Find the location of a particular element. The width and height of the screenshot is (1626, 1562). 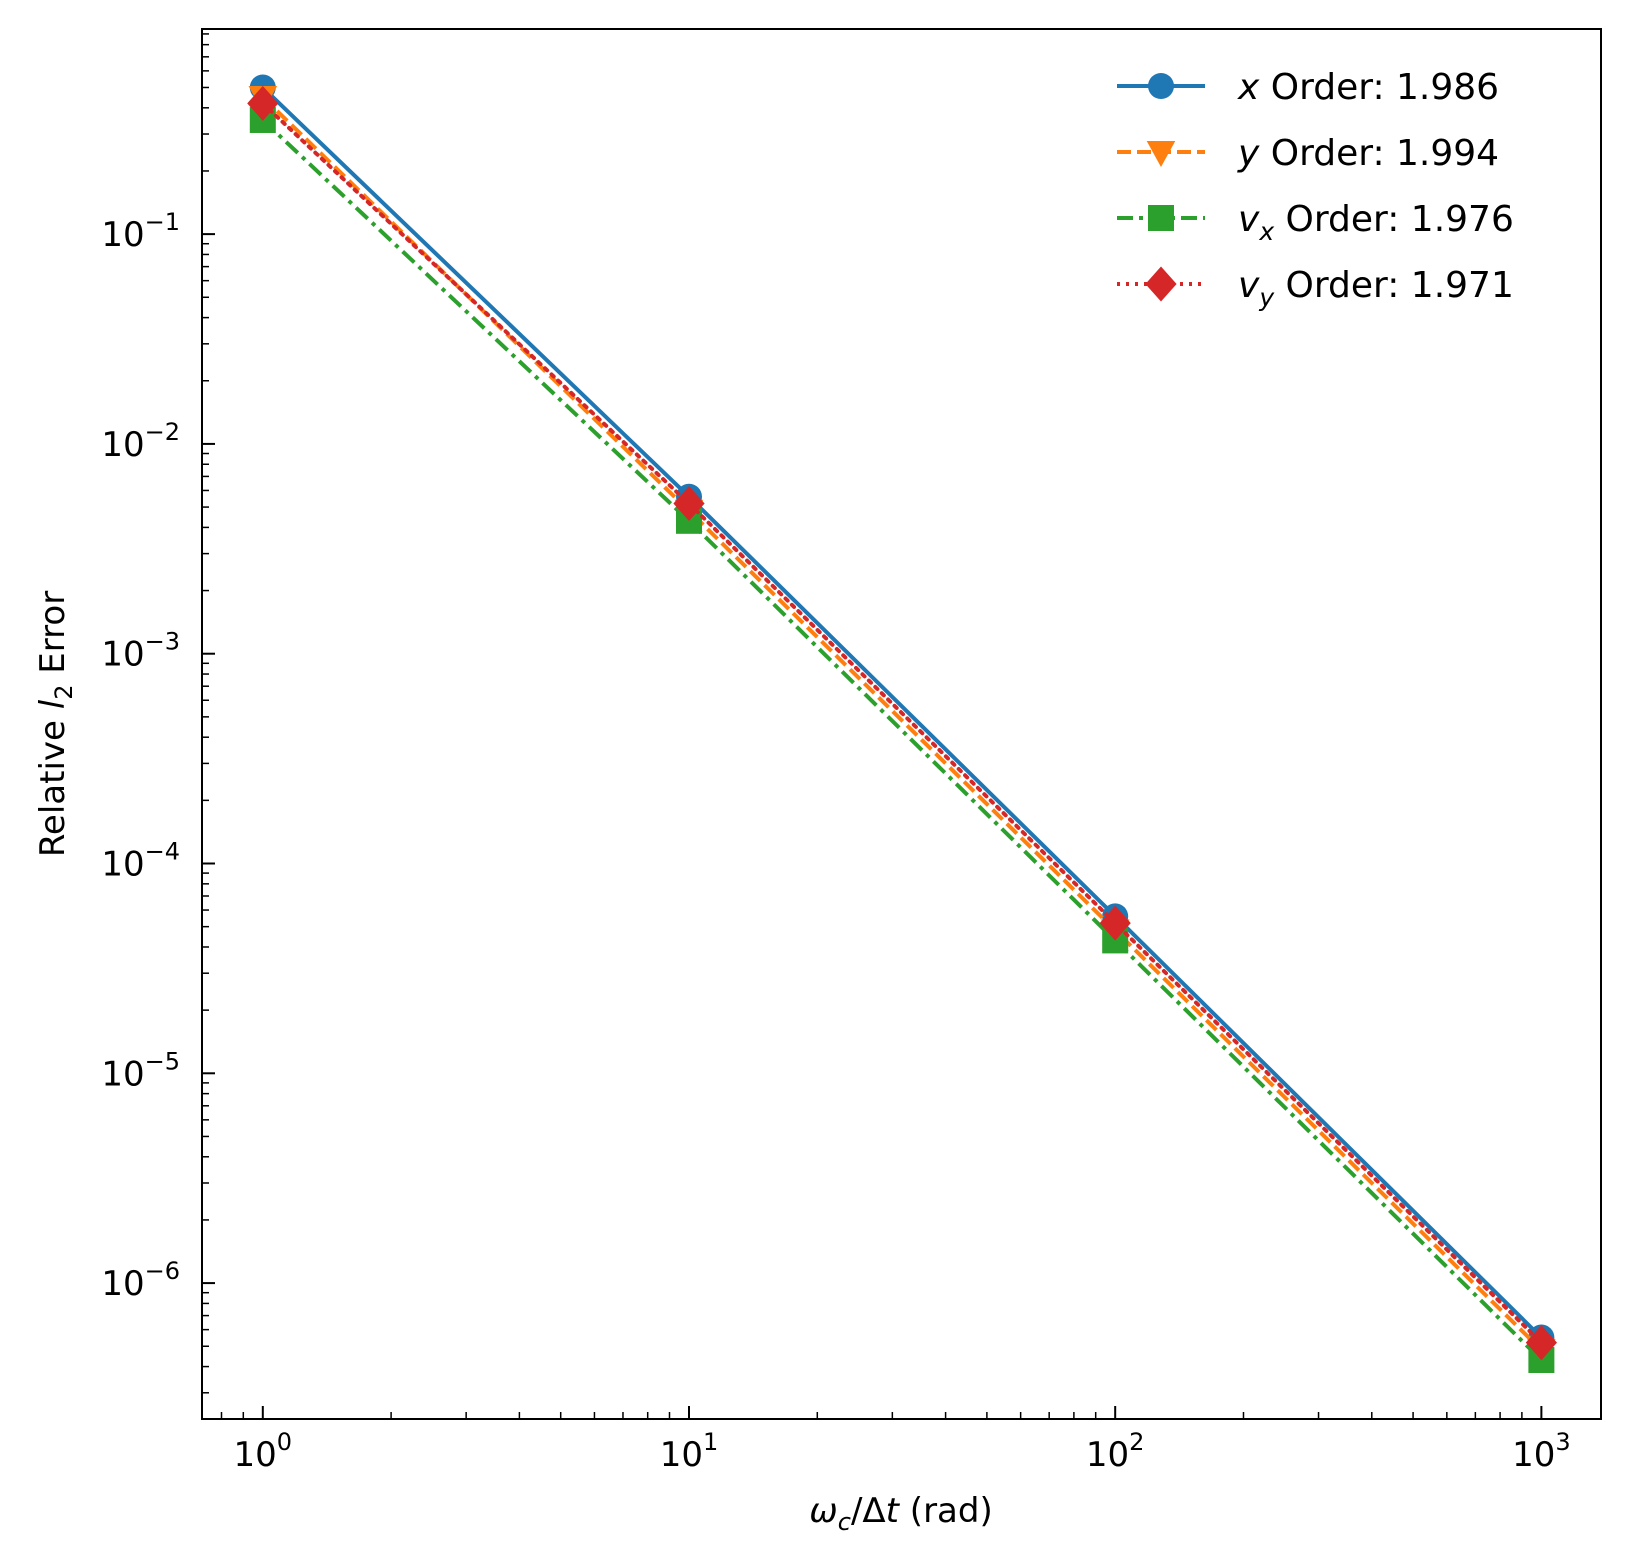

y-tick-label: 10⁻⁵ is located at coordinates (140, 1070).